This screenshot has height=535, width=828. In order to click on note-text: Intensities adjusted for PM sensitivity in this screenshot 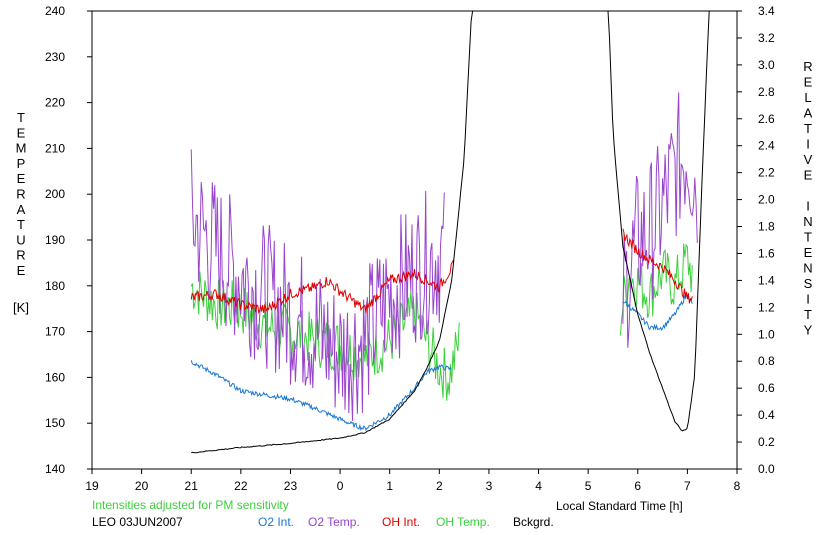, I will do `click(190, 505)`.